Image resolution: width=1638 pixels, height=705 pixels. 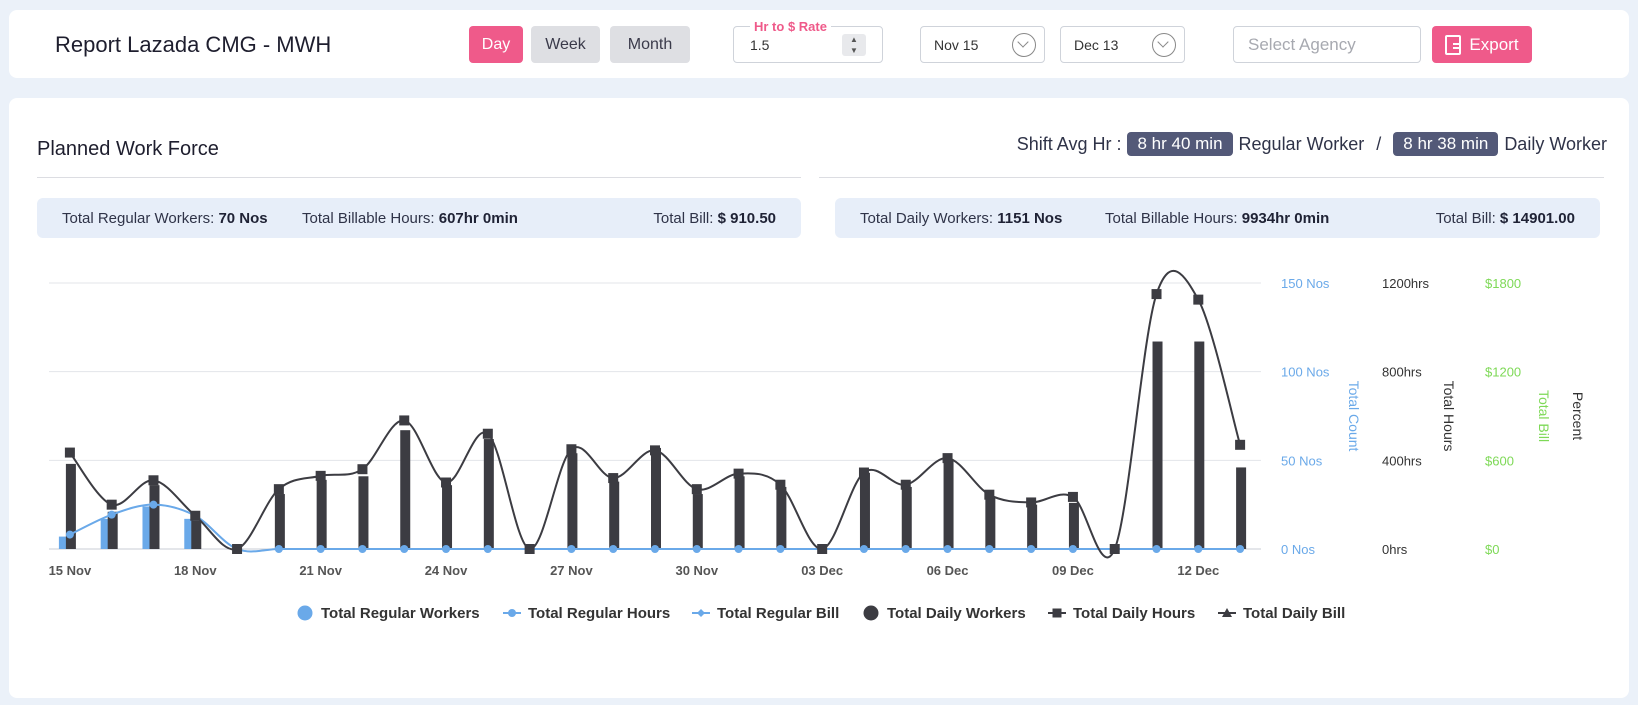 What do you see at coordinates (1499, 460) in the screenshot?
I see `bill-axis-tick: $600` at bounding box center [1499, 460].